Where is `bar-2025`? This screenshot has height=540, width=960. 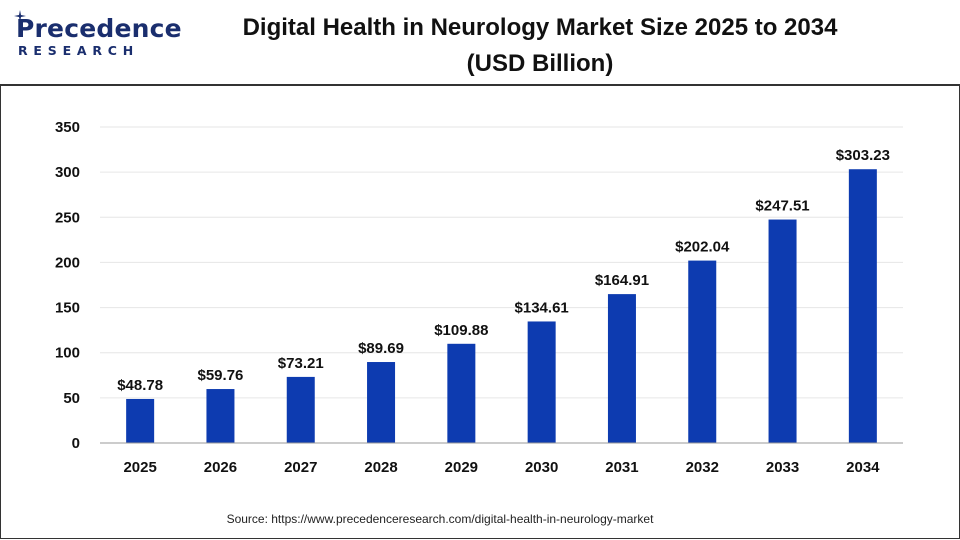
bar-2025 is located at coordinates (140, 420).